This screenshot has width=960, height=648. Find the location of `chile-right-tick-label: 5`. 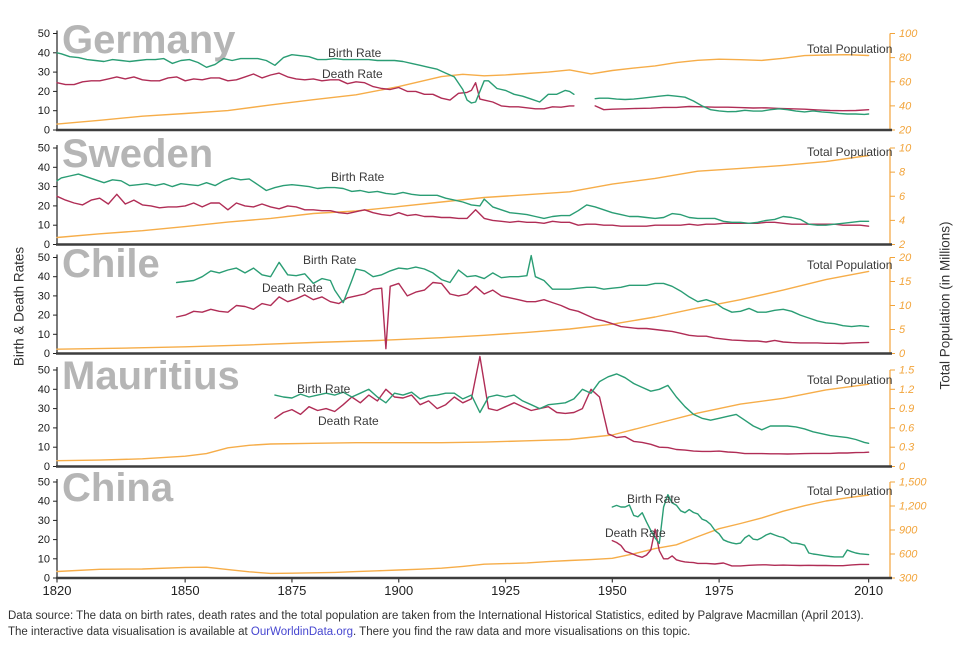

chile-right-tick-label: 5 is located at coordinates (902, 330).